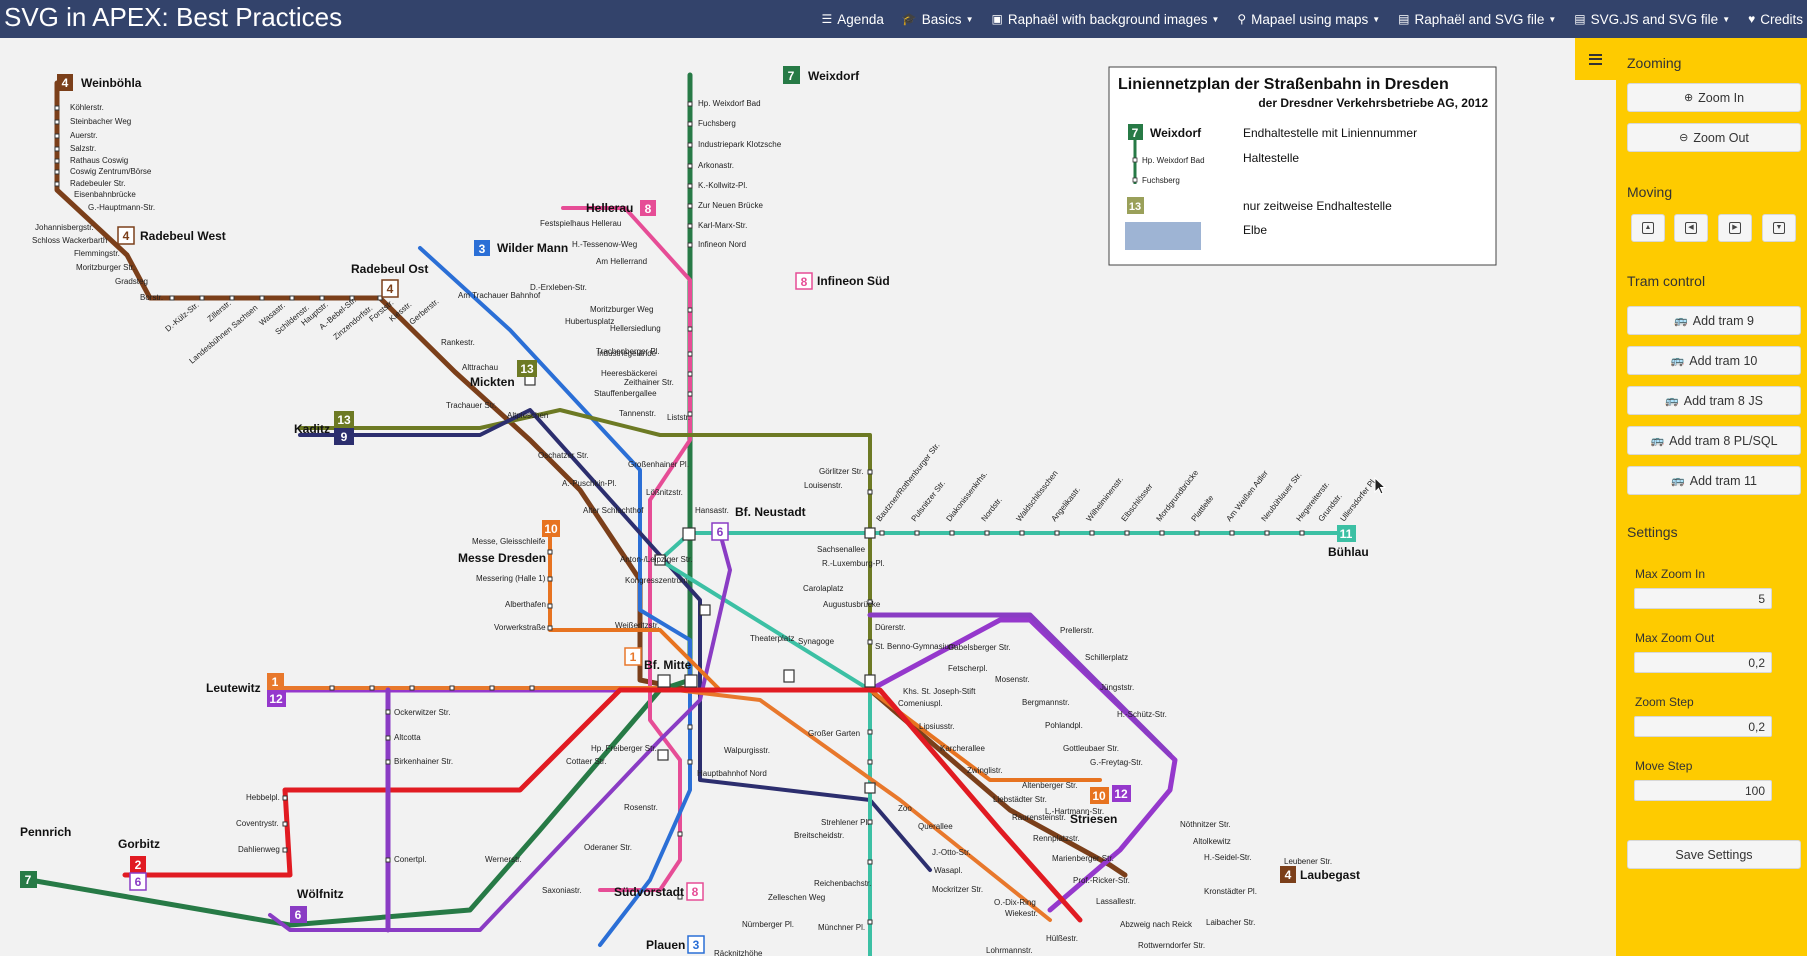 This screenshot has height=956, width=1807. What do you see at coordinates (126, 235) in the screenshot?
I see `badge-4-radebeul-west` at bounding box center [126, 235].